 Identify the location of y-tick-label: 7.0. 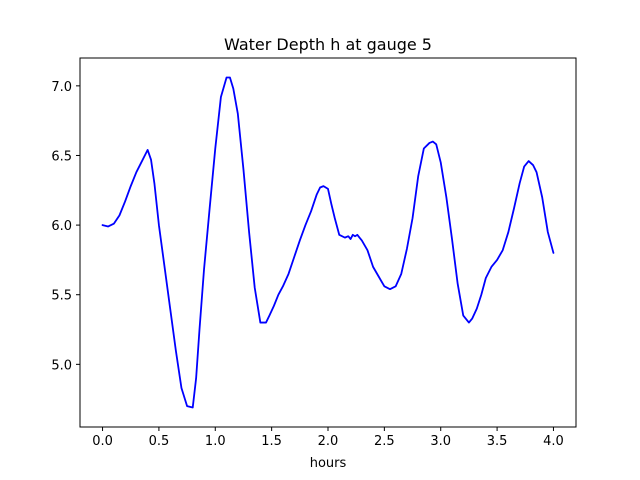
(61, 87).